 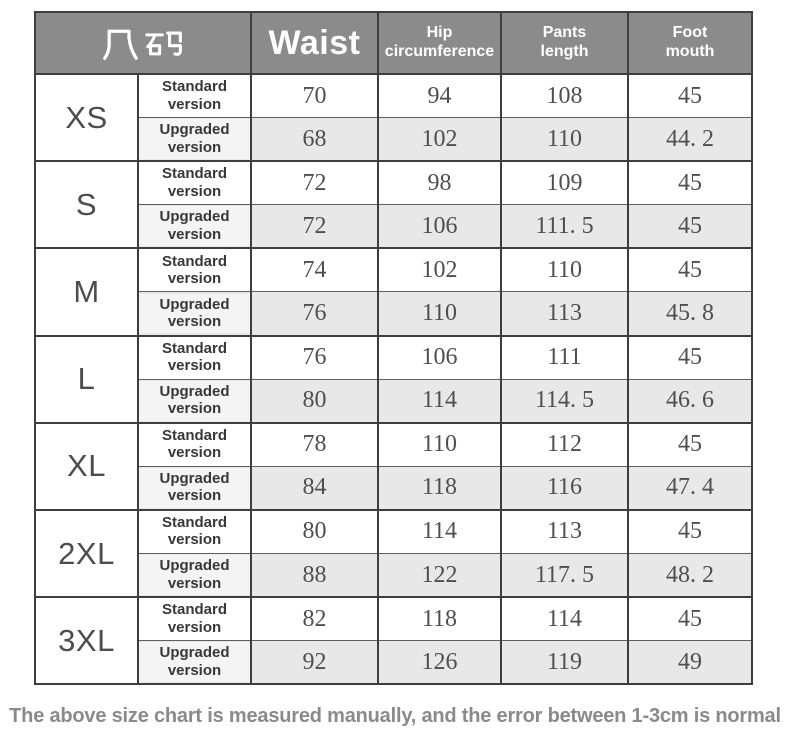 I want to click on value-cell: 76, so click(x=314, y=313).